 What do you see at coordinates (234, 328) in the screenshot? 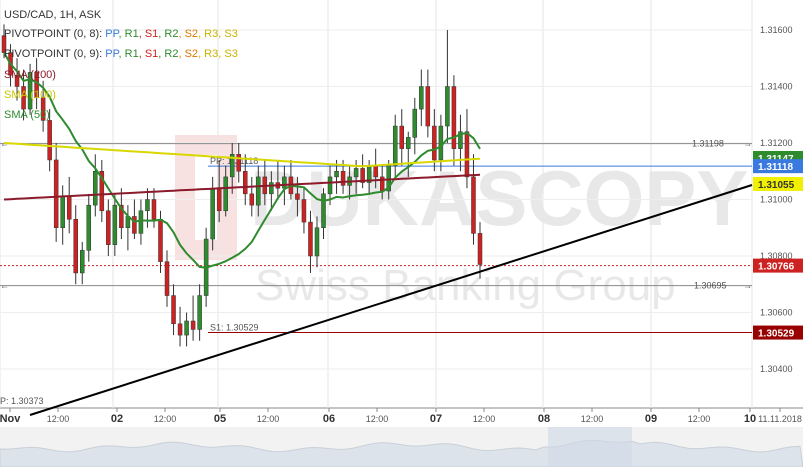
I see `pivot-s1-label: S1: 1.30529` at bounding box center [234, 328].